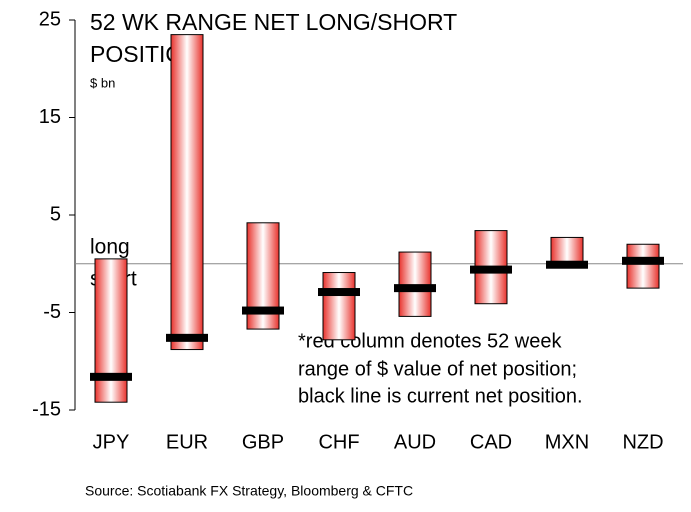  I want to click on y-tick-label: 15, so click(50, 117).